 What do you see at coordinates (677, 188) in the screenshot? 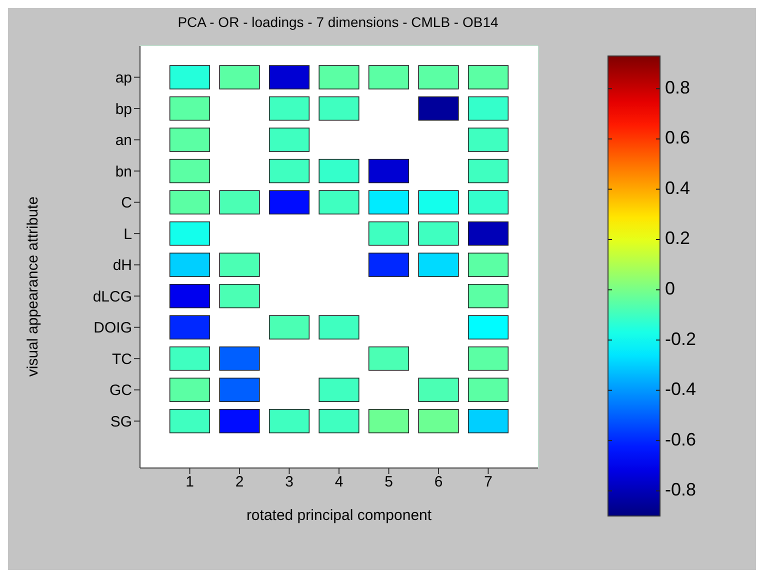
I see `color-bar-label: 0.4` at bounding box center [677, 188].